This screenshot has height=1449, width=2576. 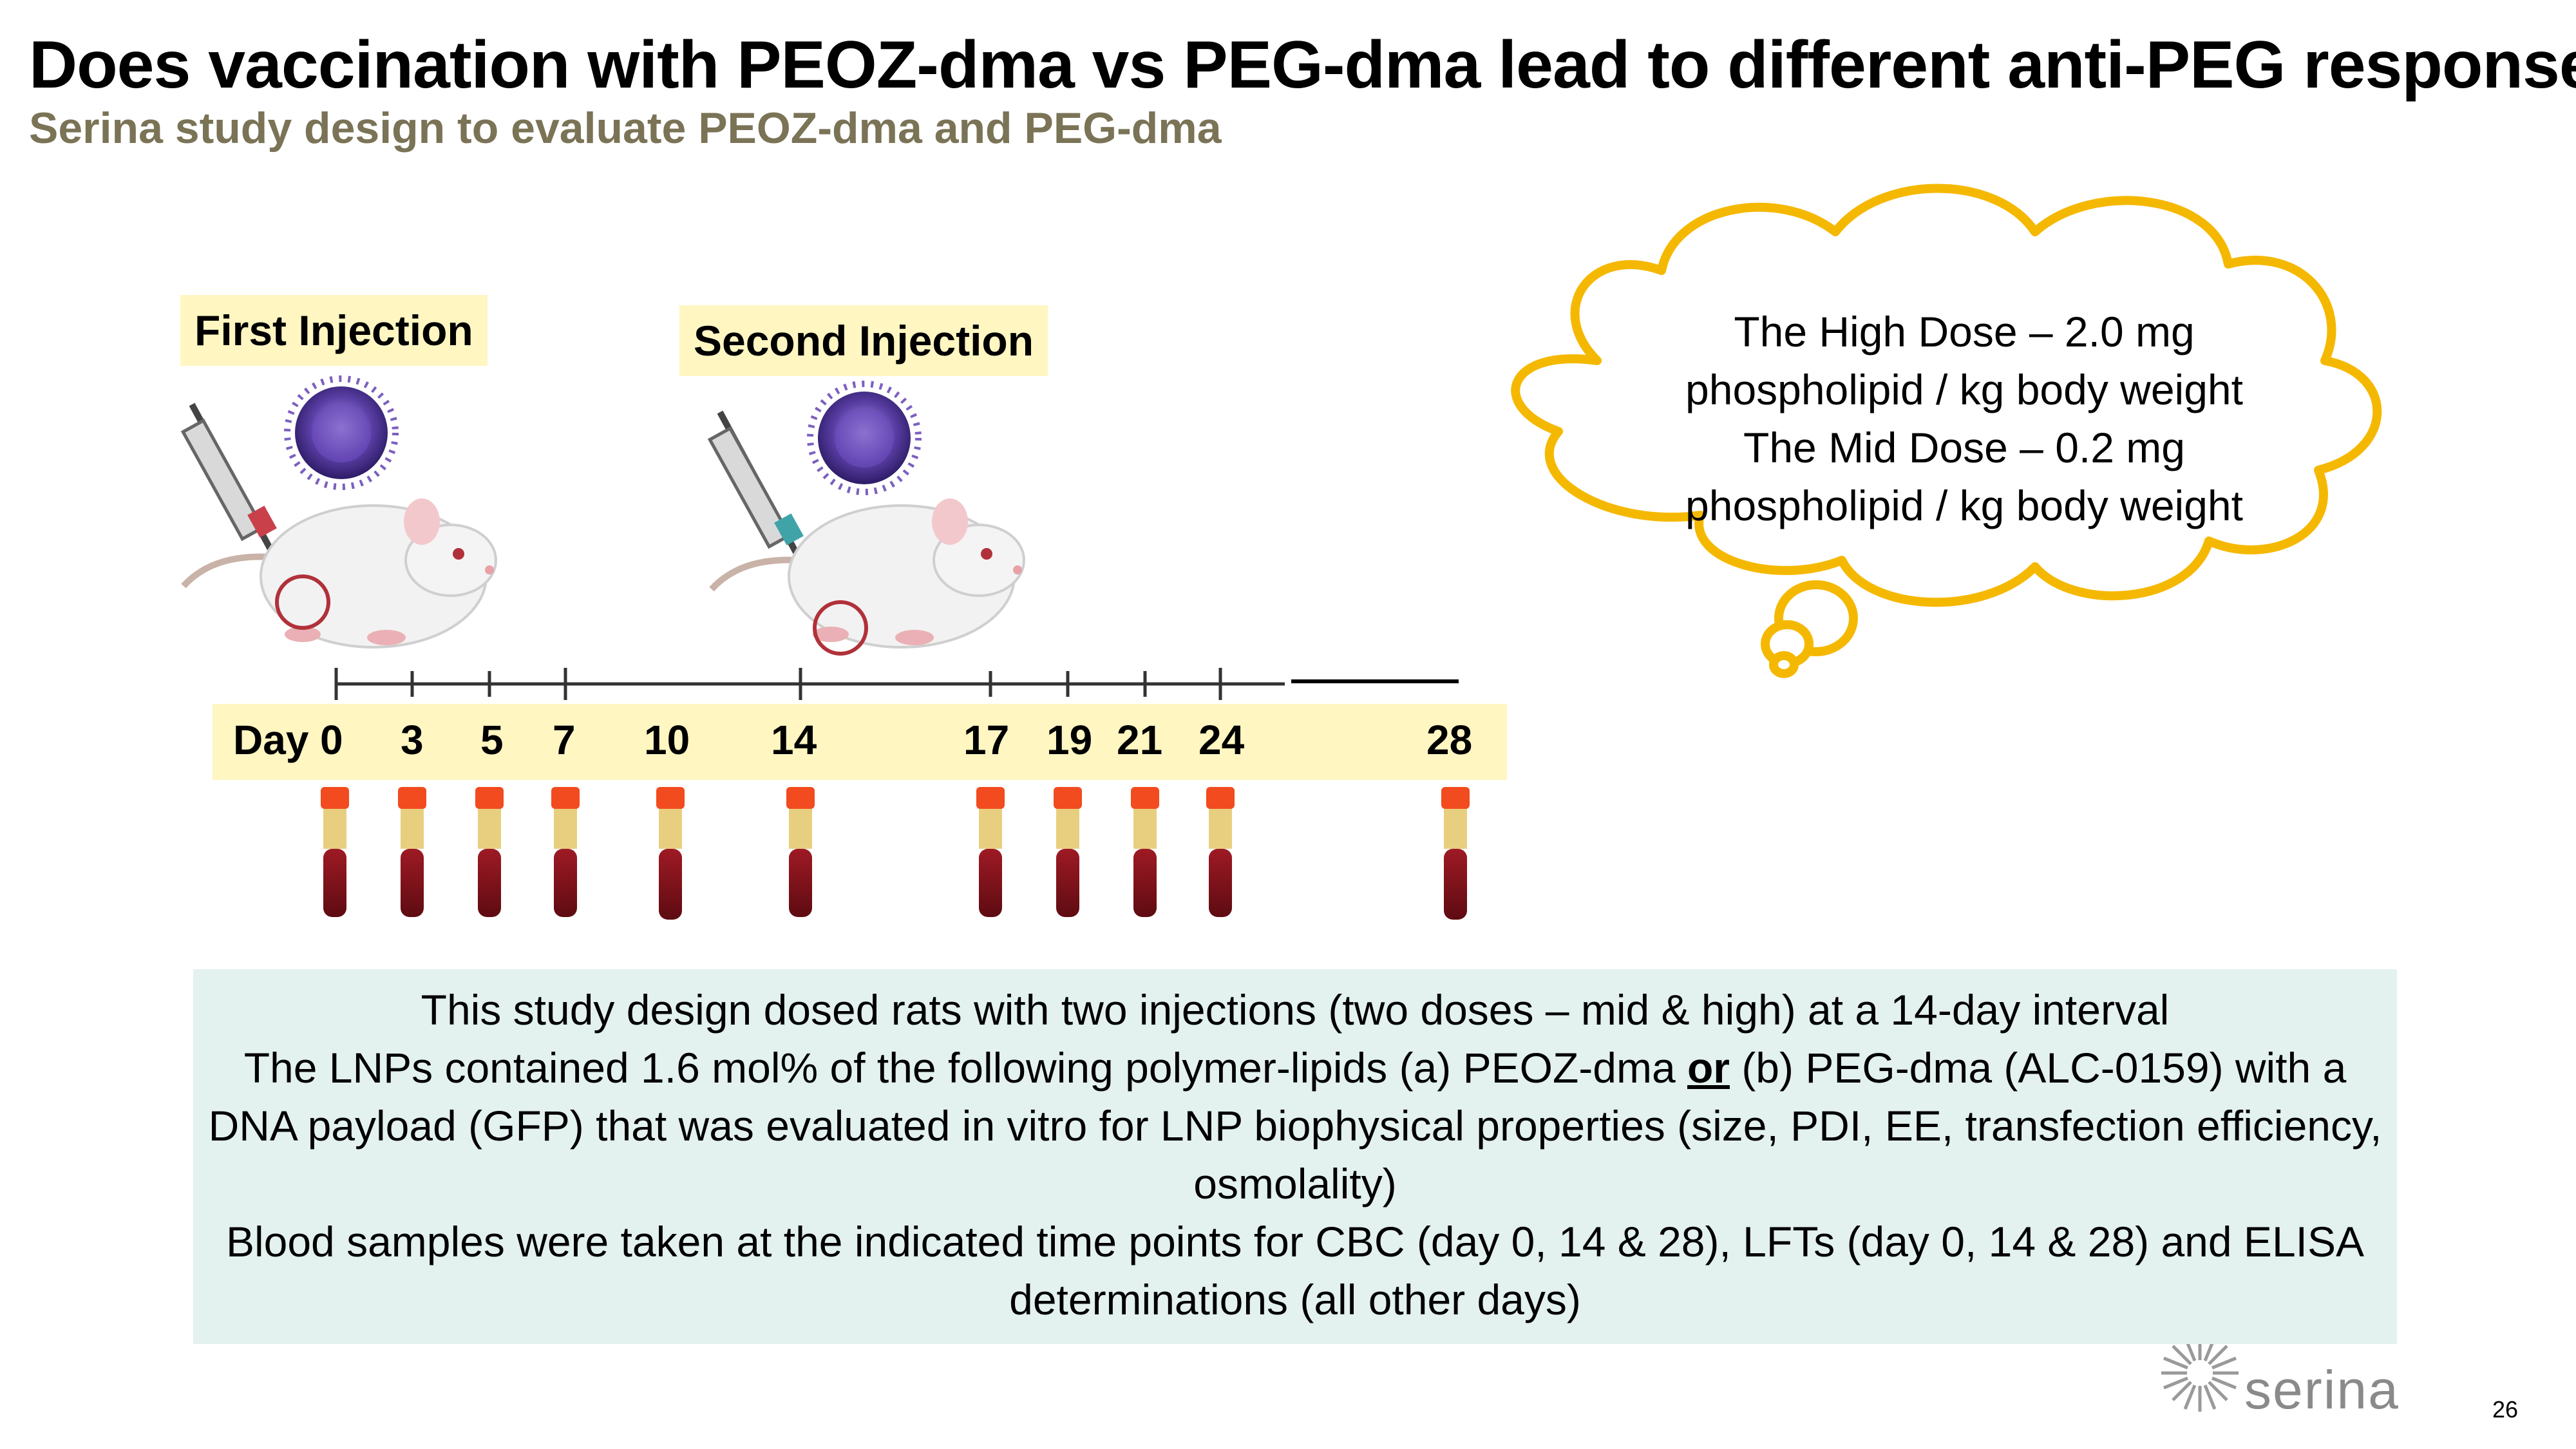 What do you see at coordinates (2200, 1373) in the screenshot?
I see `serina-logo-icon` at bounding box center [2200, 1373].